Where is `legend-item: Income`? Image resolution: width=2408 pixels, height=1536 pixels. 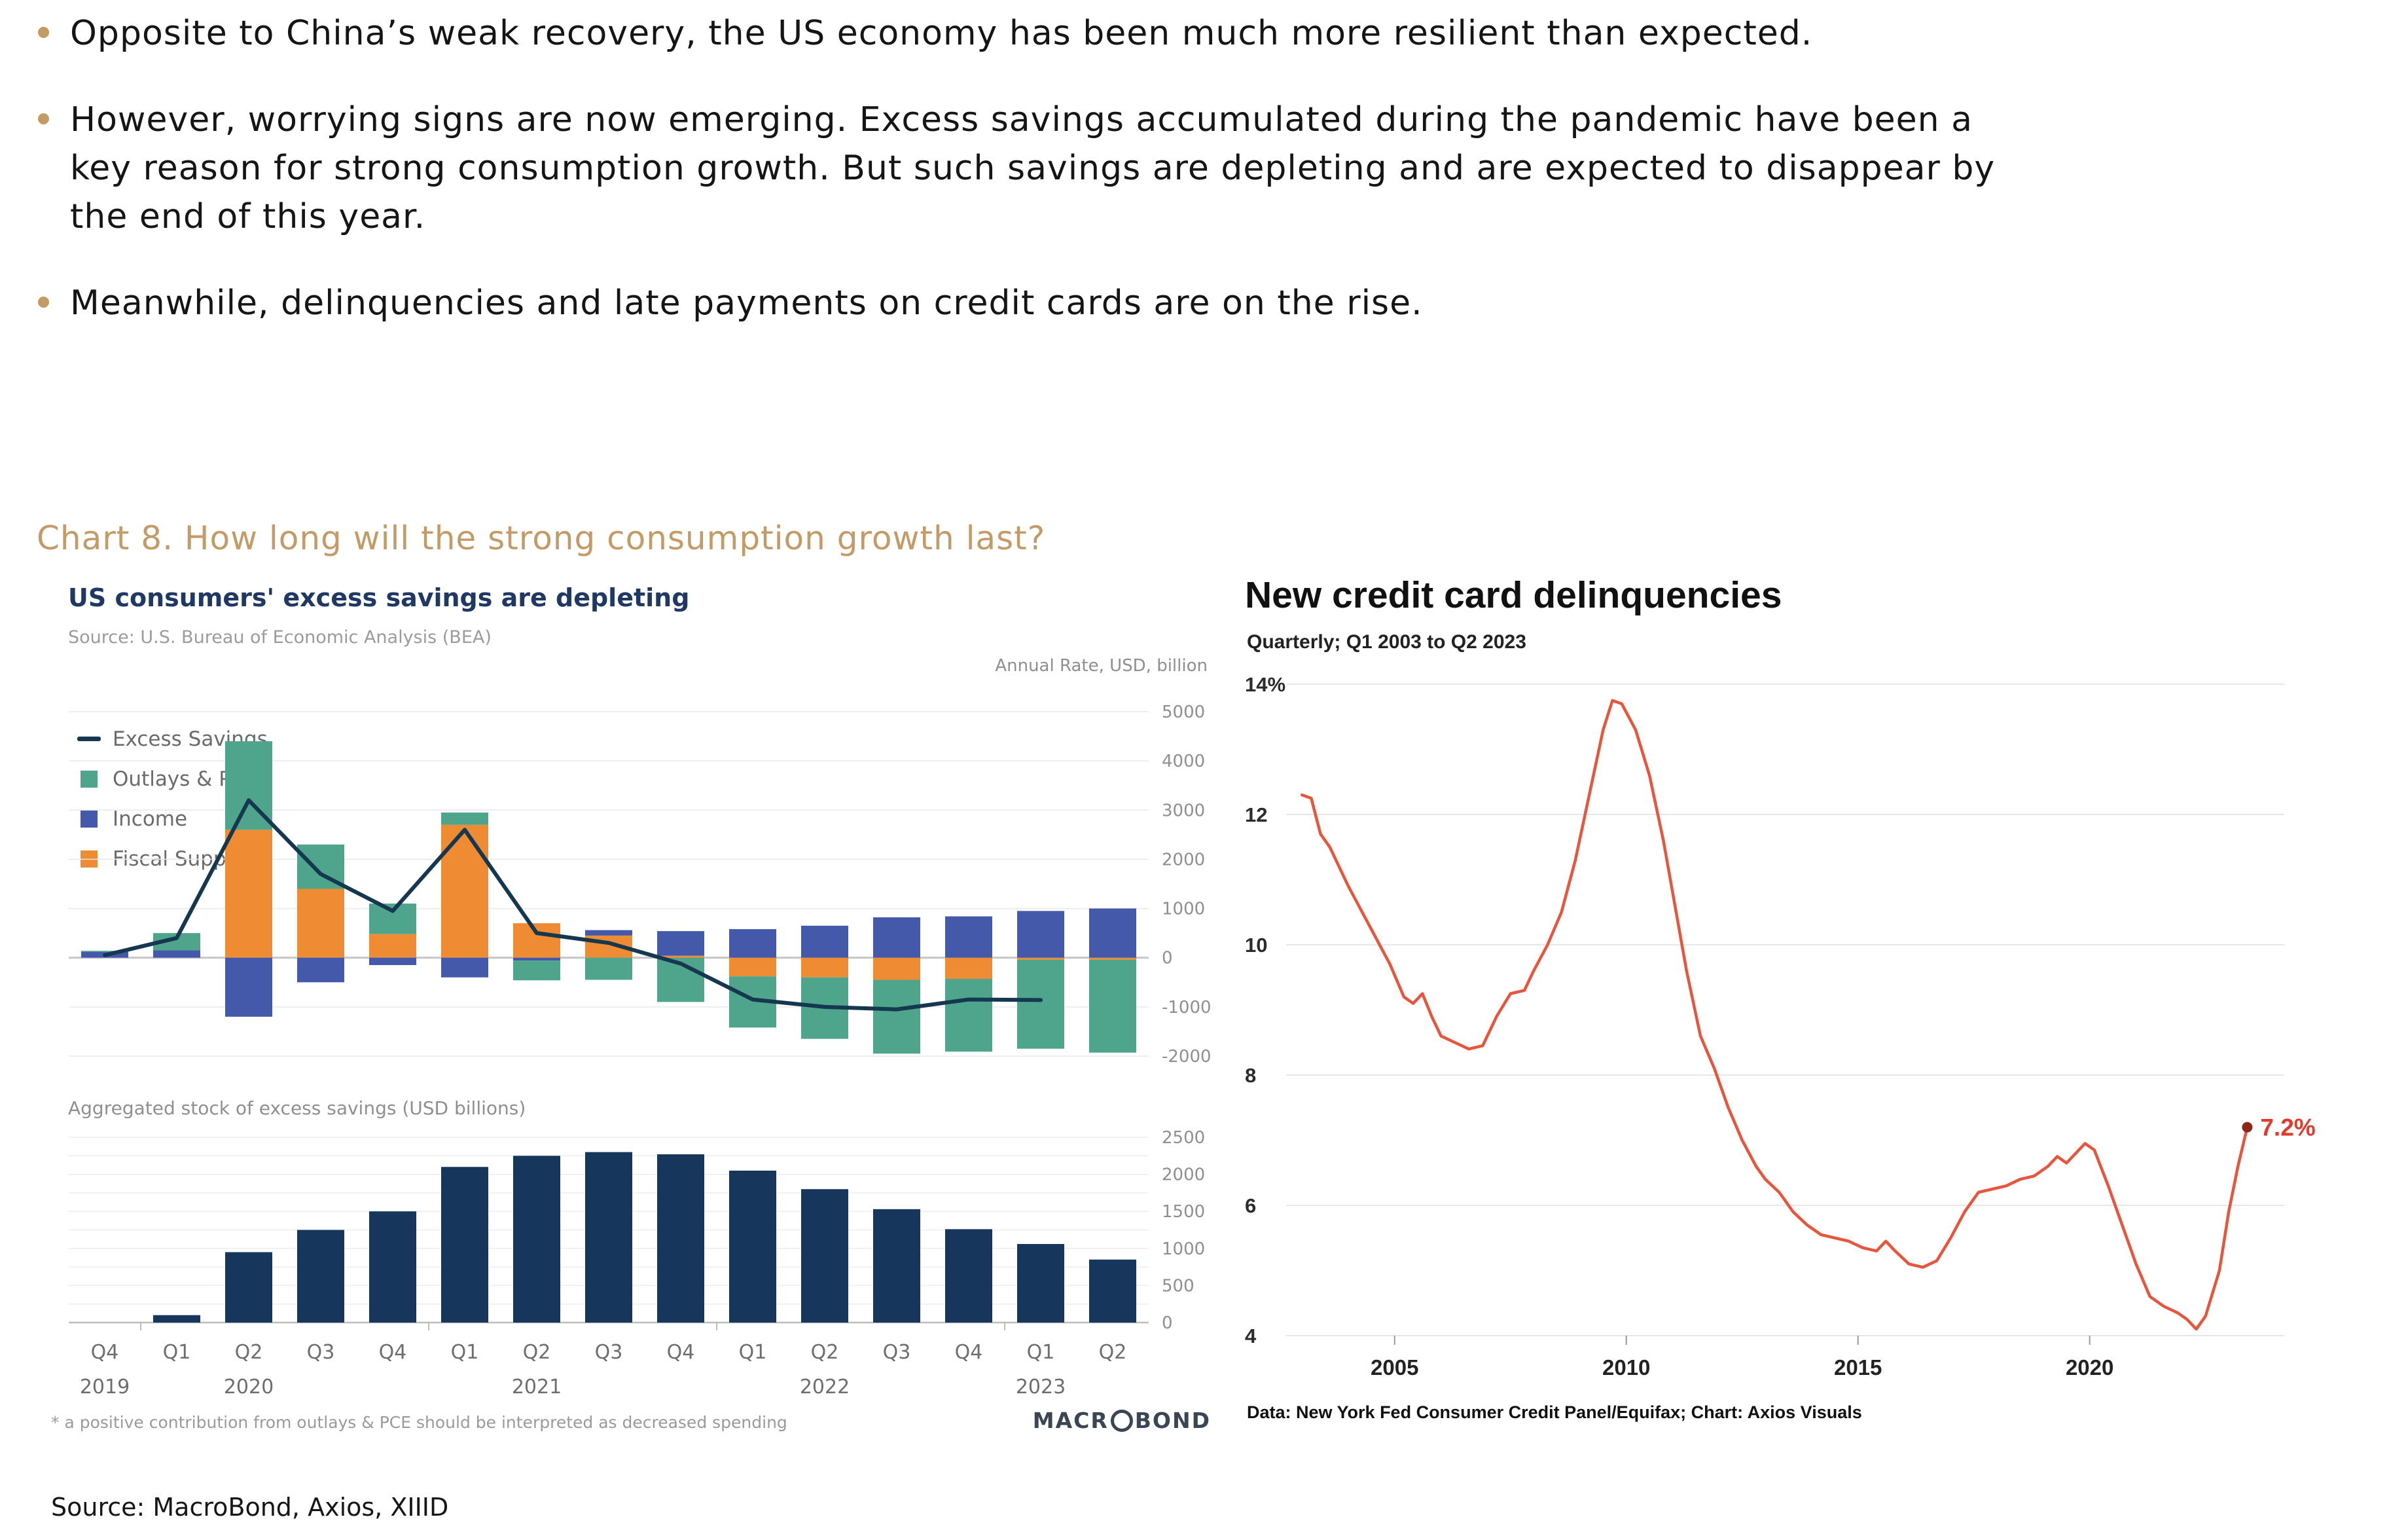
legend-item: Income is located at coordinates (172, 819).